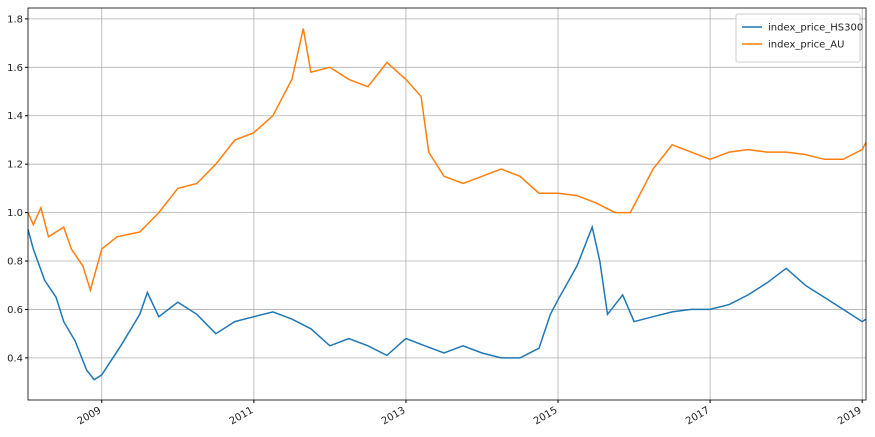 This screenshot has height=437, width=875. Describe the element at coordinates (815, 28) in the screenshot. I see `legend-label: index_price_HS300` at that location.